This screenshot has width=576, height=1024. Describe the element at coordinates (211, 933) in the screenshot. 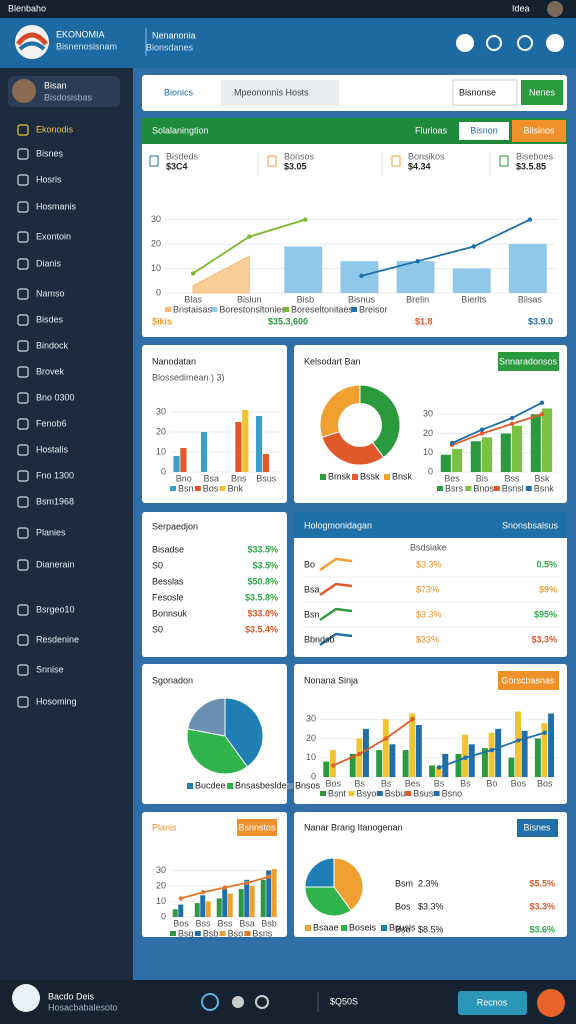

I see `legend-label: Bsb` at that location.